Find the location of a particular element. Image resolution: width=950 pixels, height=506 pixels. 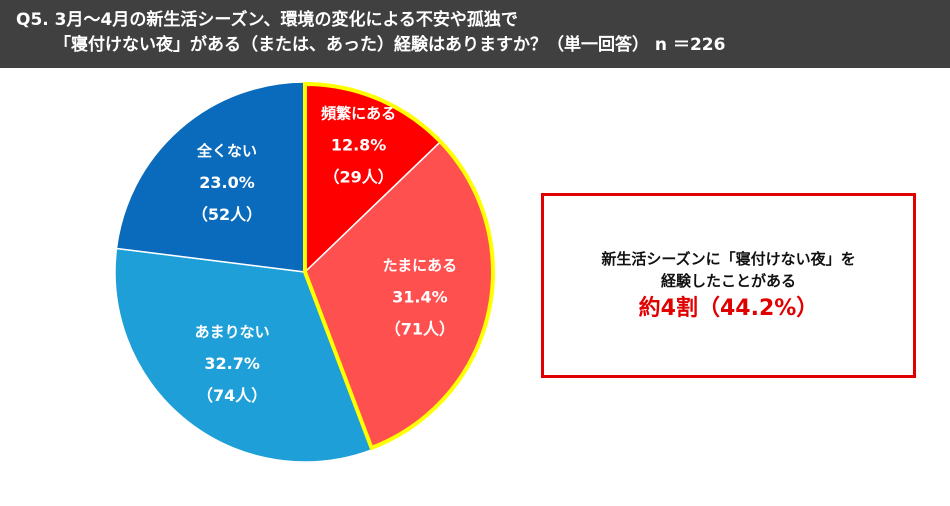

slice-label-2: たまにある is located at coordinates (420, 265).